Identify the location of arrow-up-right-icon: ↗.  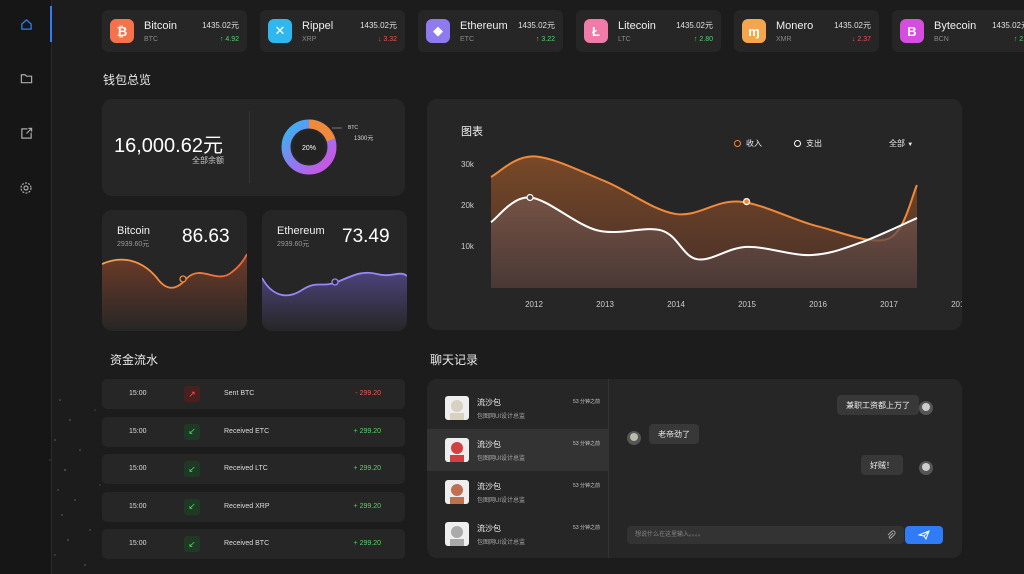
(192, 394).